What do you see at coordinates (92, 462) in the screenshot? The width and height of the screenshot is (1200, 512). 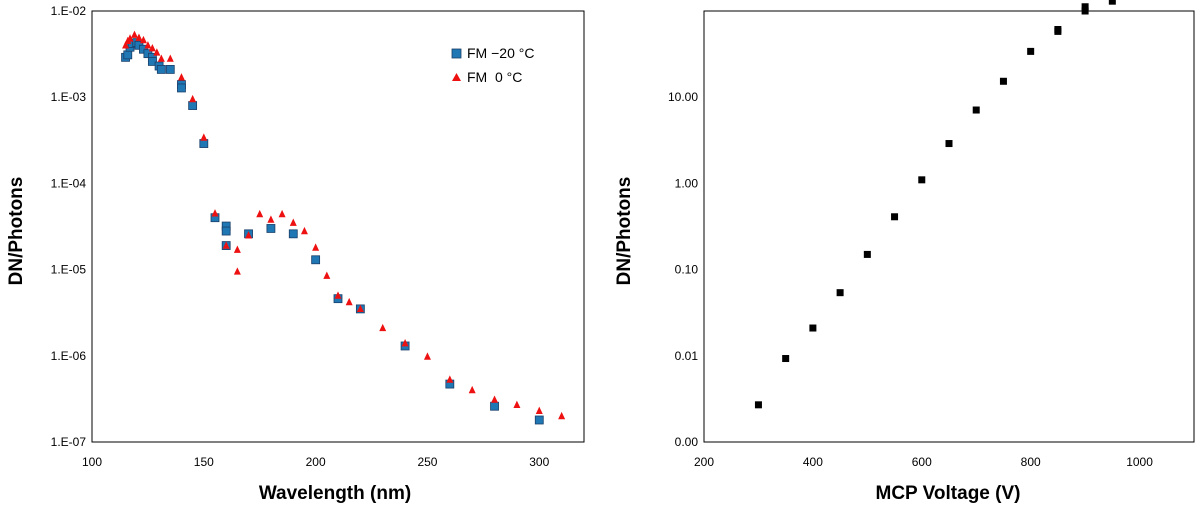 I see `x-tick-label: 100` at bounding box center [92, 462].